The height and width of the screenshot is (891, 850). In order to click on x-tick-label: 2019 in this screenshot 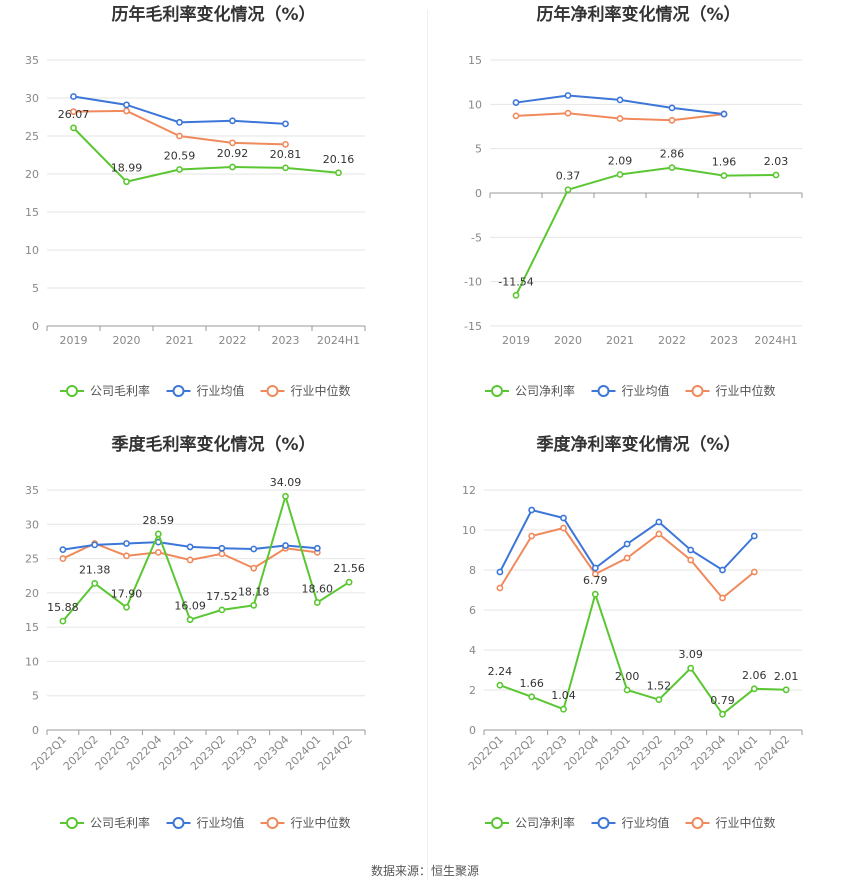, I will do `click(516, 340)`.